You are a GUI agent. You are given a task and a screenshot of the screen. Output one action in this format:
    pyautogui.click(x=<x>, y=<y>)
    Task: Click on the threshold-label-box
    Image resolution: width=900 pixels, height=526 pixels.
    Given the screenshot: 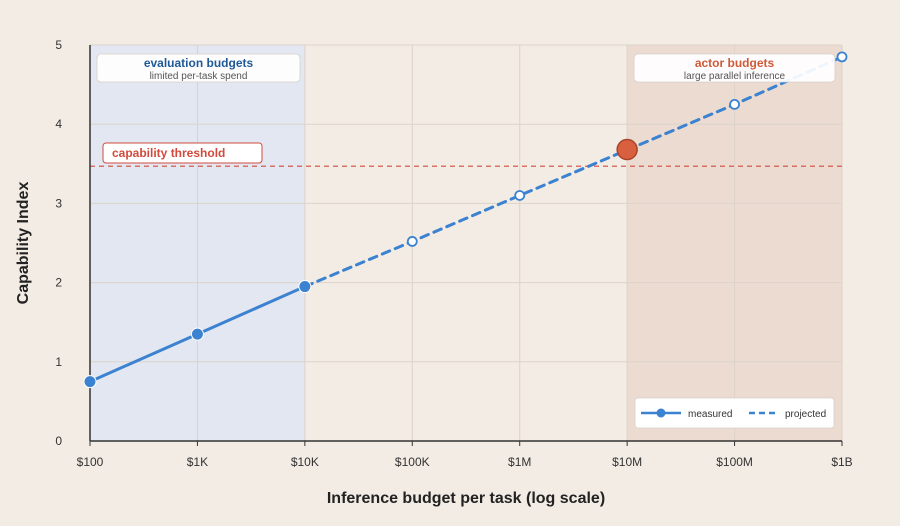 What is the action you would take?
    pyautogui.click(x=182, y=153)
    